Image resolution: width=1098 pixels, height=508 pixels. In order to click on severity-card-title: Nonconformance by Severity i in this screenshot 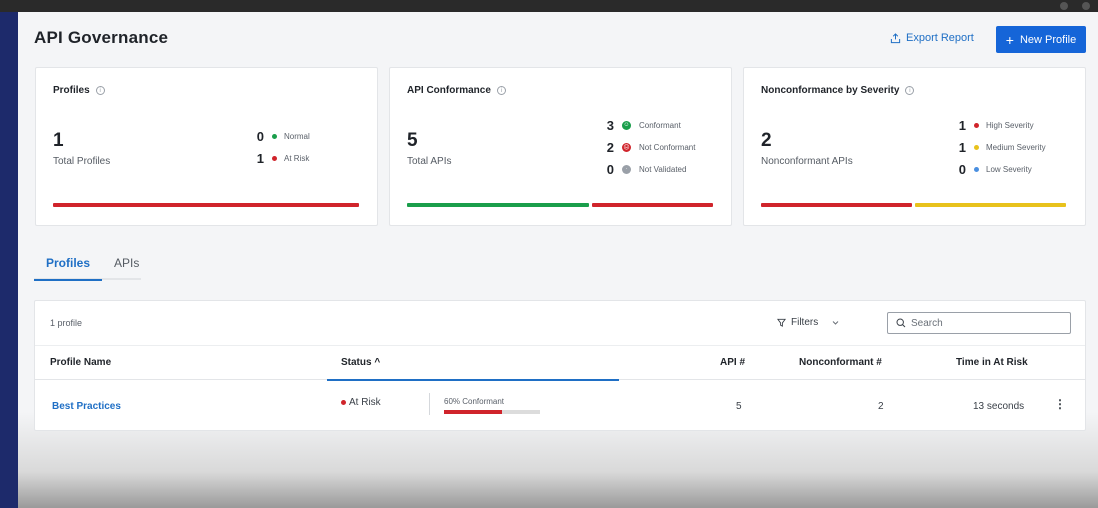, I will do `click(838, 90)`.